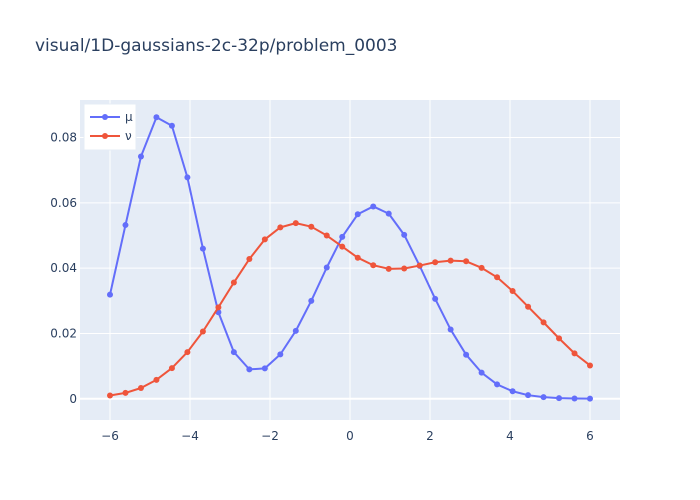 The height and width of the screenshot is (500, 700). What do you see at coordinates (63, 333) in the screenshot?
I see `y-tick-label: 0.02` at bounding box center [63, 333].